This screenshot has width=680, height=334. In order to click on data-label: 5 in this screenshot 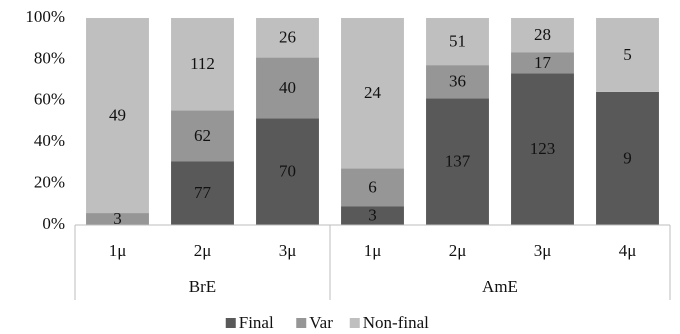, I will do `click(627, 54)`.